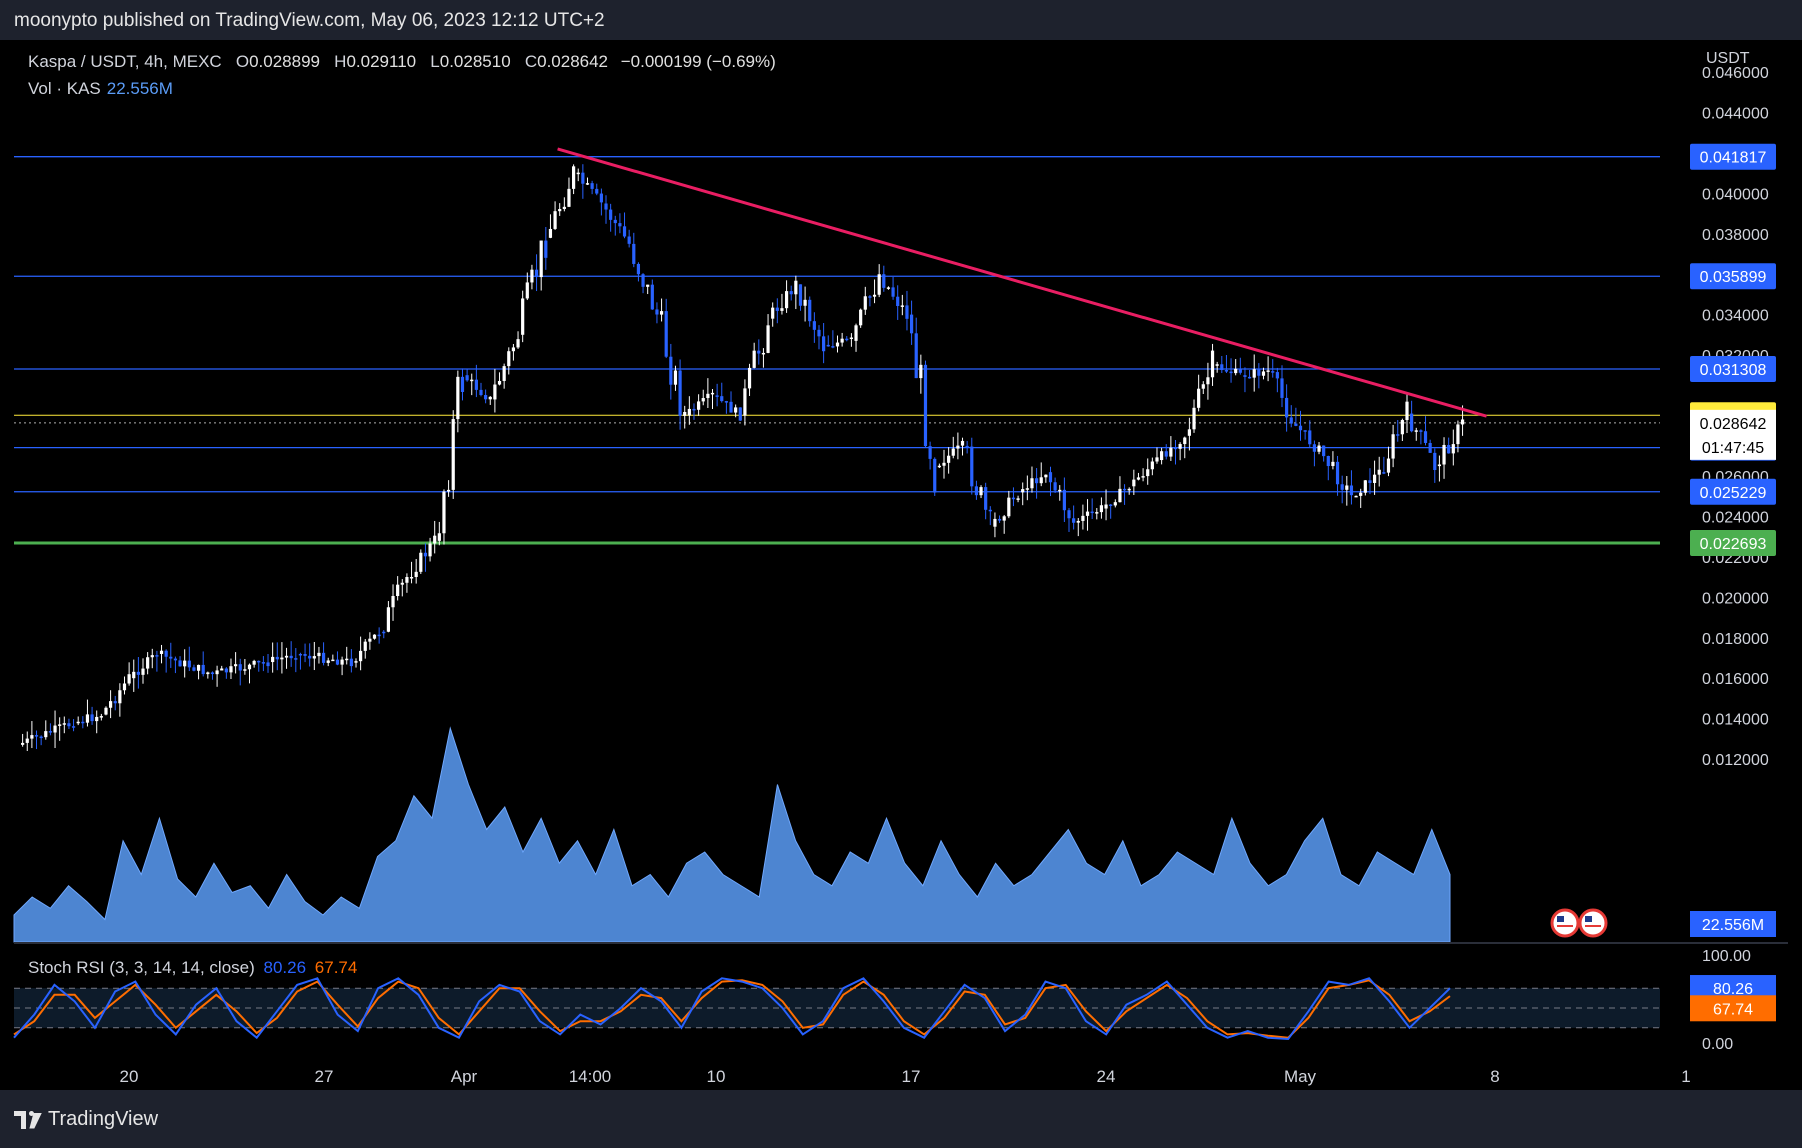 This screenshot has height=1148, width=1802. Describe the element at coordinates (464, 1076) in the screenshot. I see `time-tick-2: Apr` at that location.